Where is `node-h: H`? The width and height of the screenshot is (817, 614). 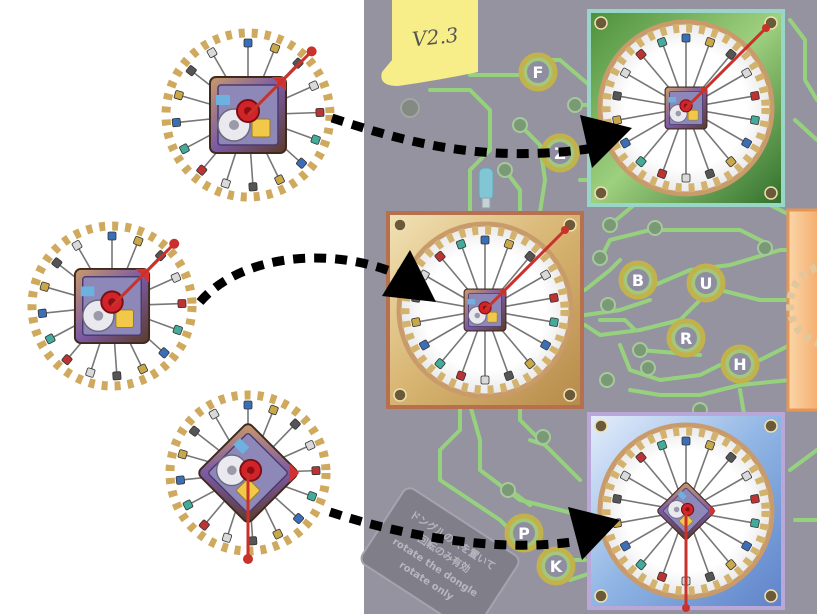
node-h: H is located at coordinates (740, 364).